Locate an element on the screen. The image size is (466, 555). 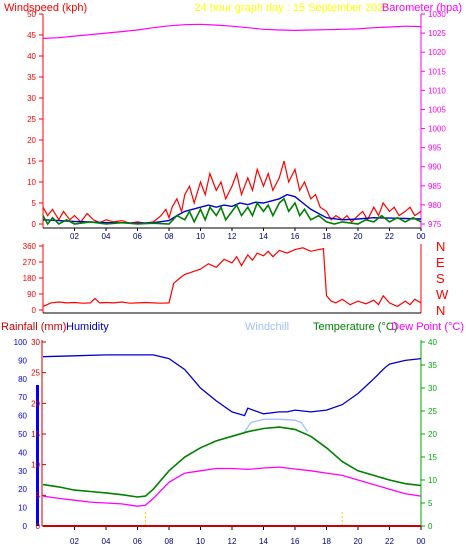
panel3-time-tick-label: 20 is located at coordinates (358, 541).